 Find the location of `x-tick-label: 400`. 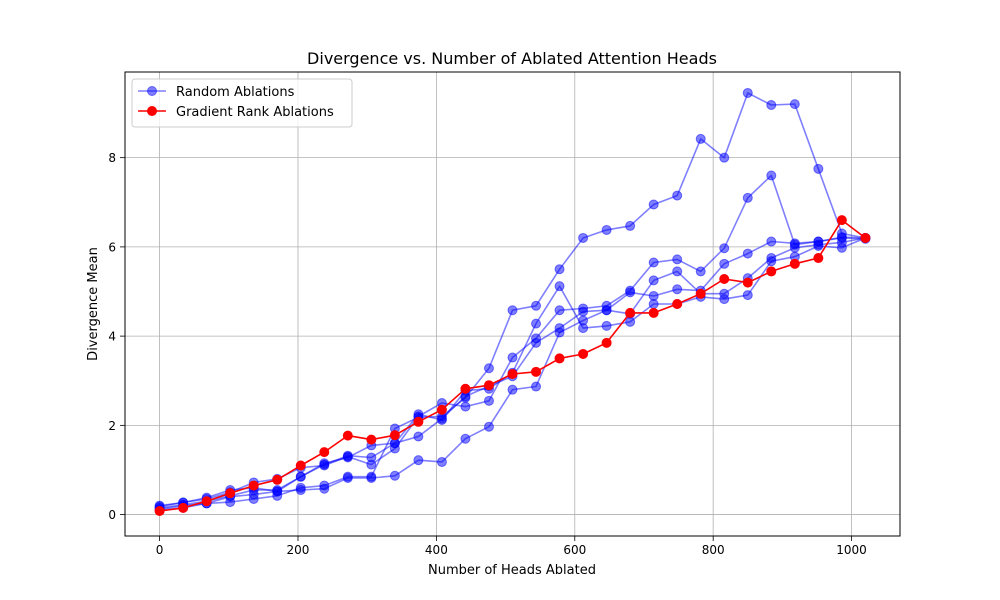

x-tick-label: 400 is located at coordinates (436, 550).